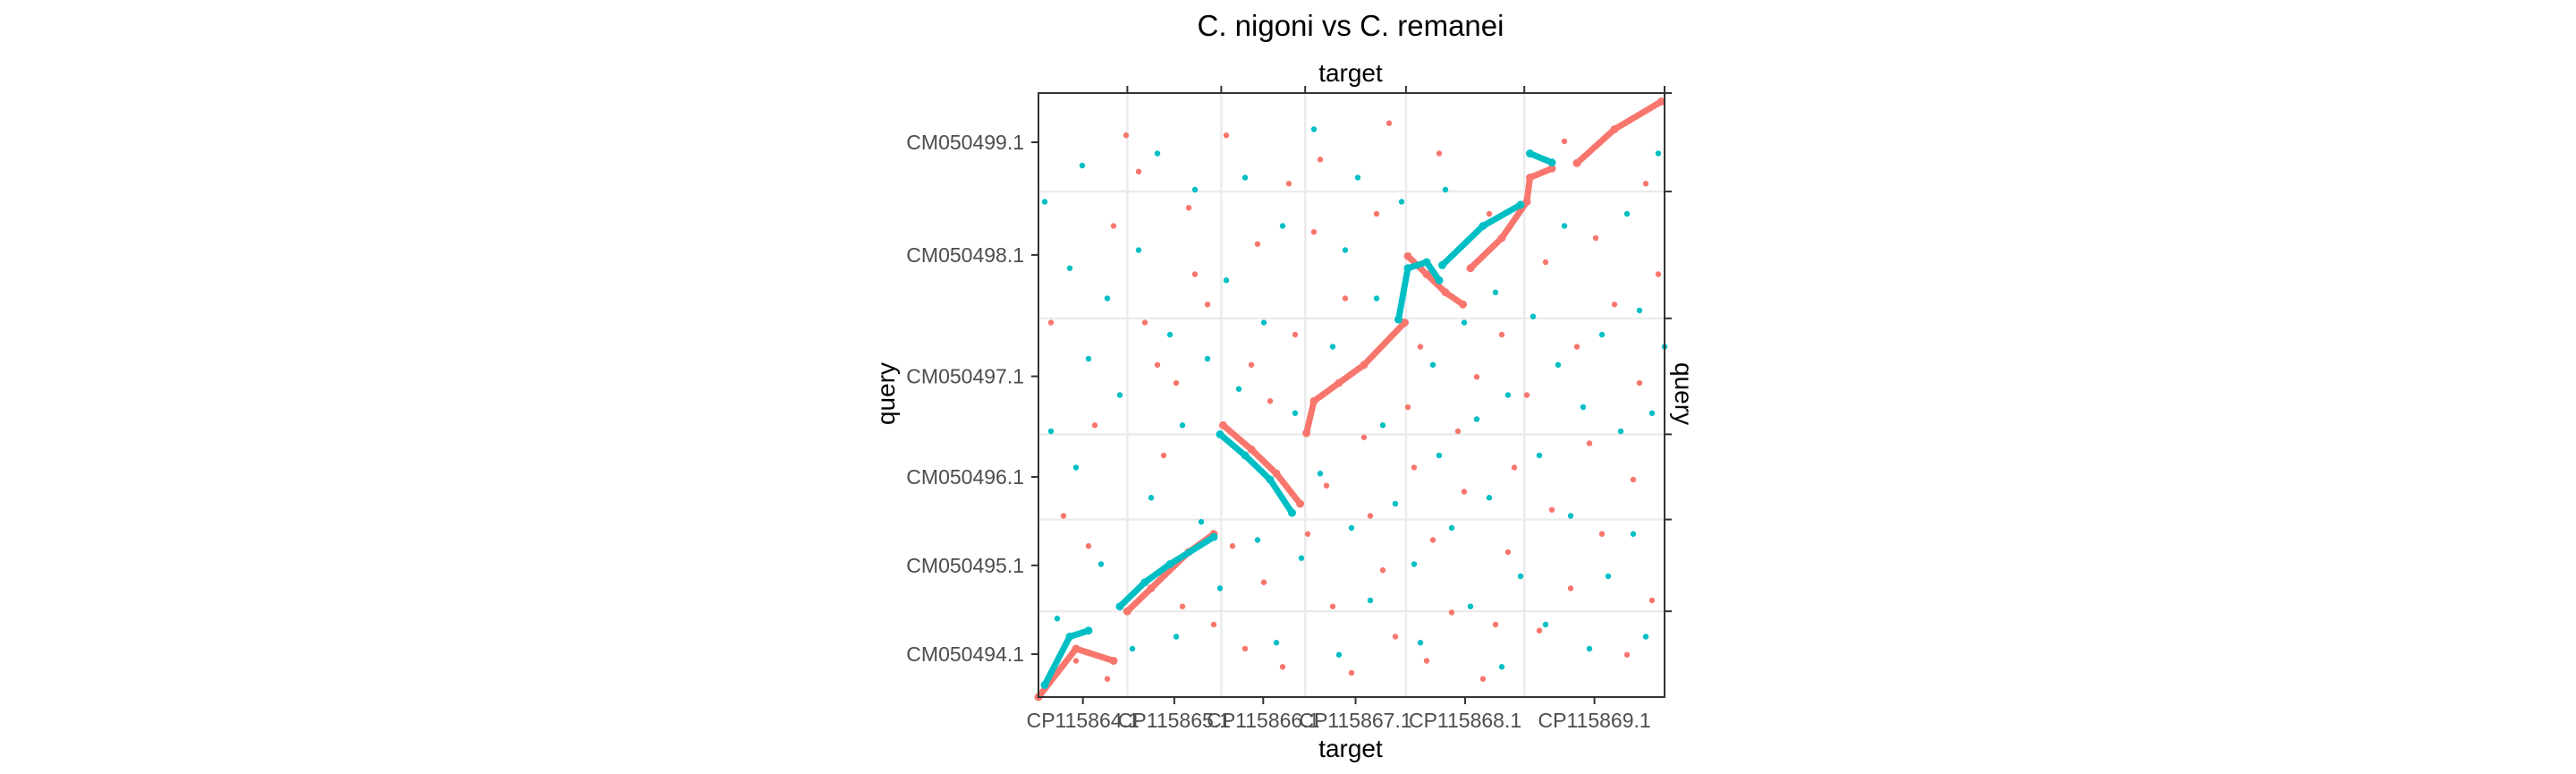 This screenshot has height=774, width=2576. I want to click on x-tick-label: CP115864.1, so click(1083, 720).